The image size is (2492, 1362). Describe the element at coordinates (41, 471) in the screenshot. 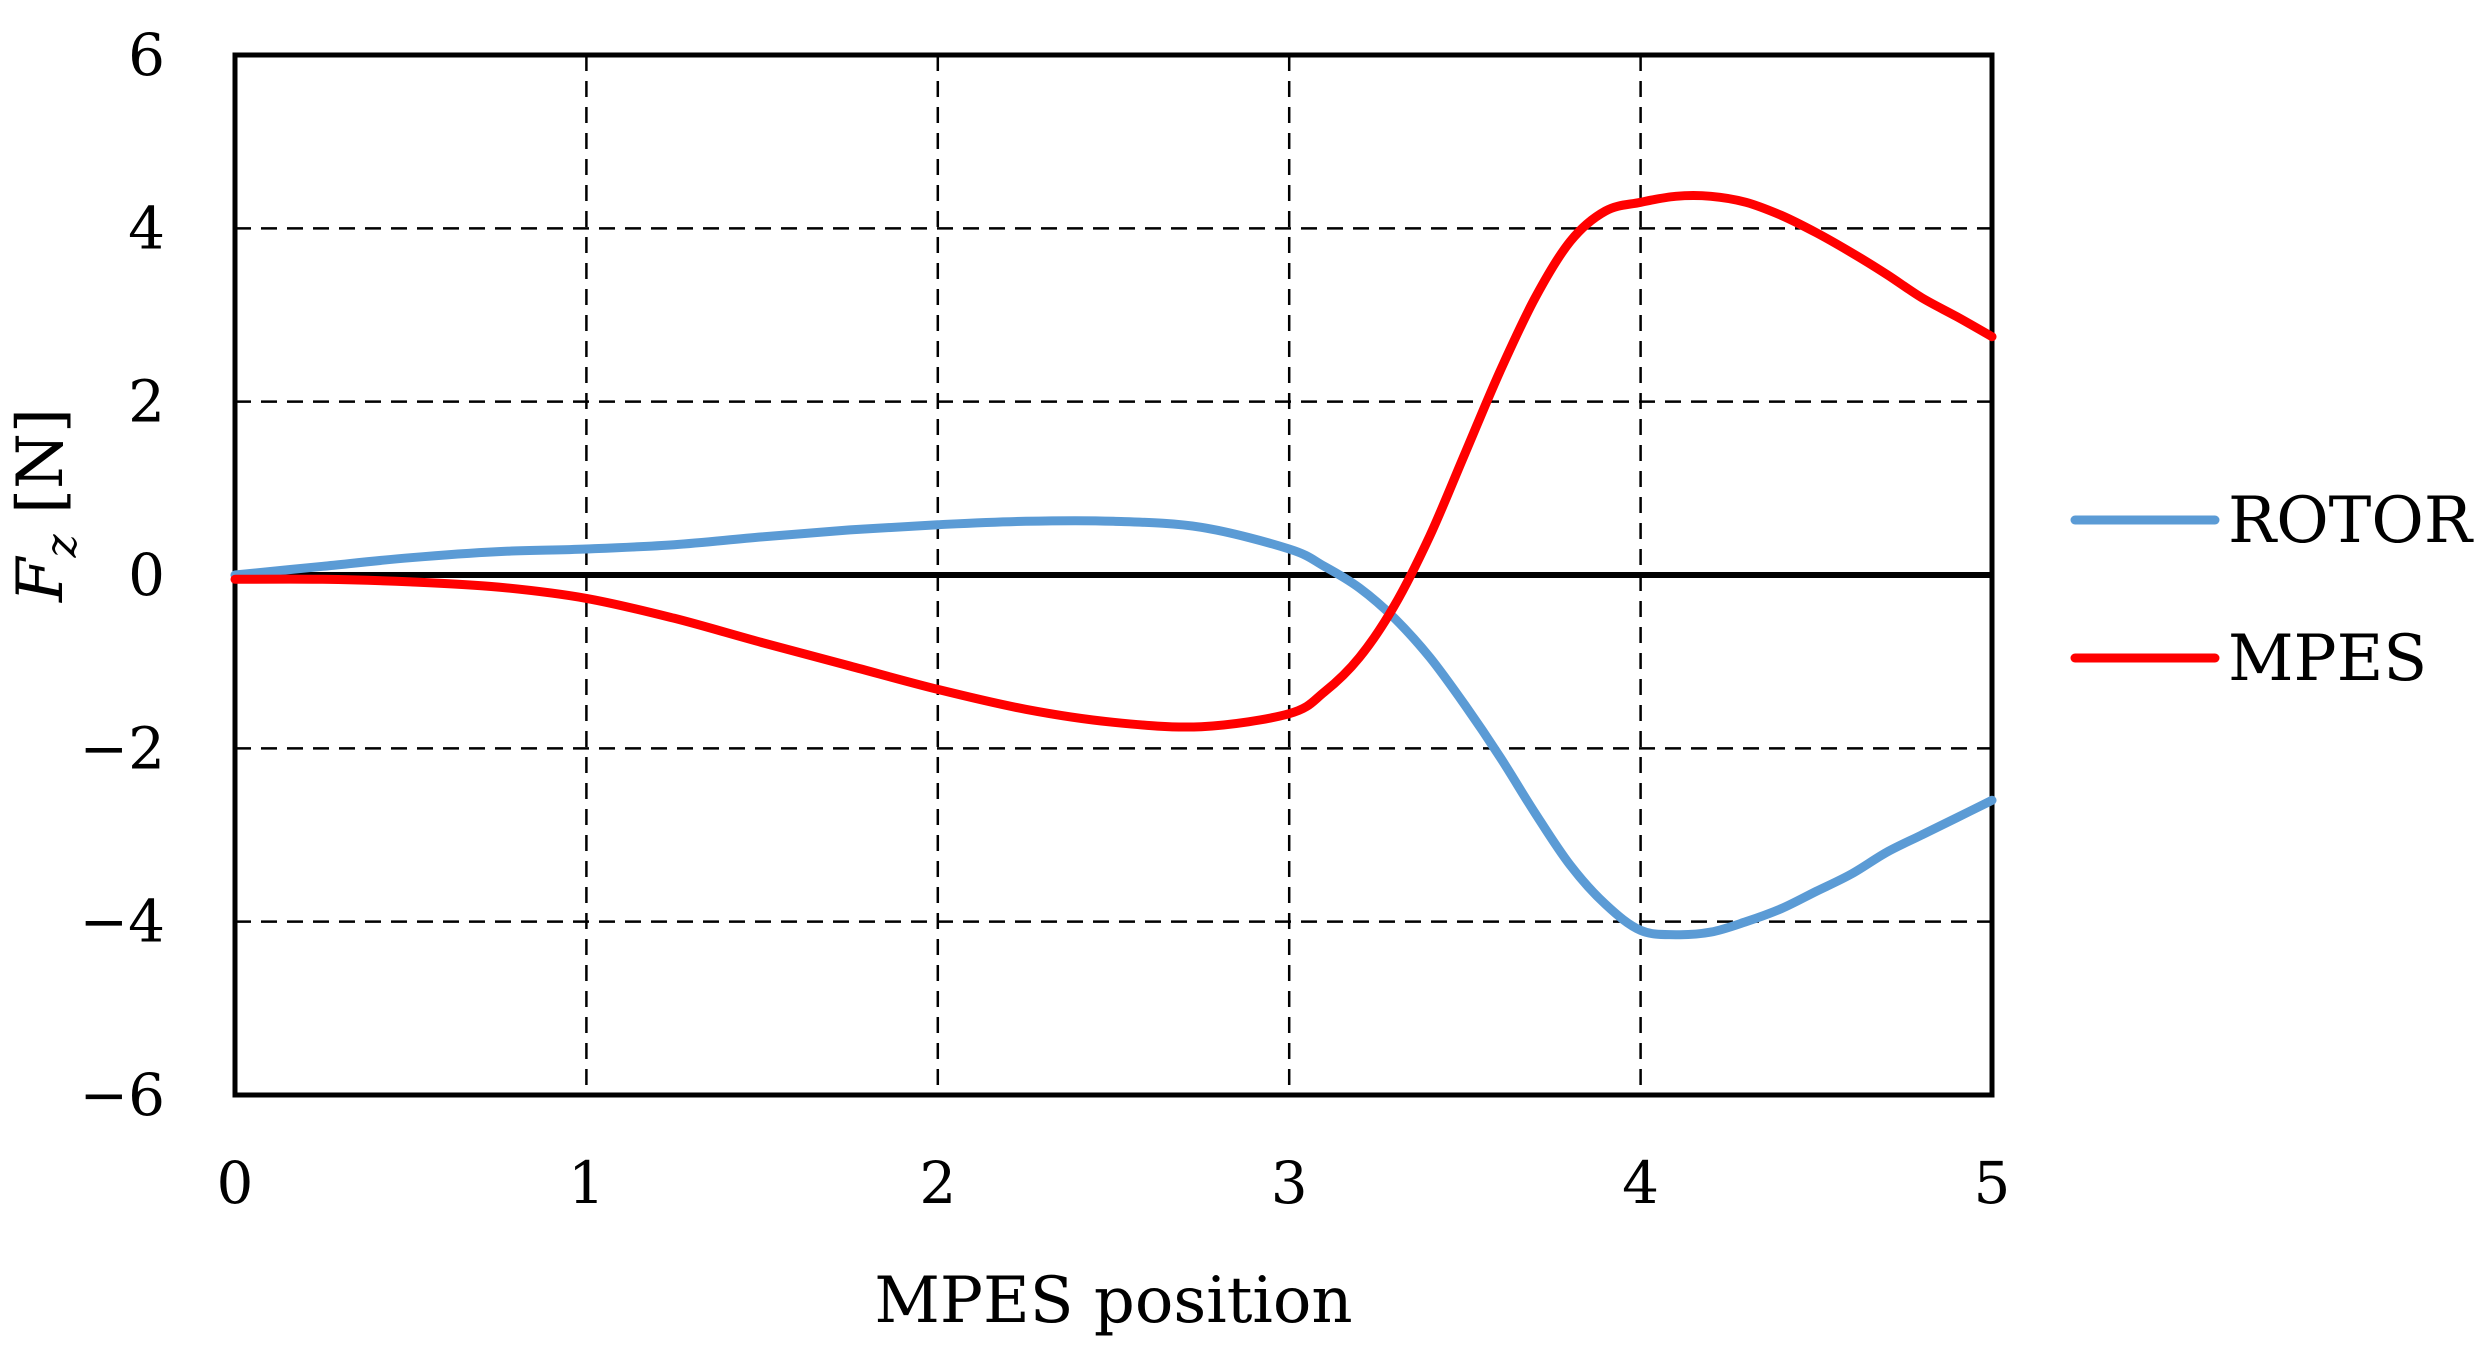

I see `y-axis-title-unit: [N]` at that location.